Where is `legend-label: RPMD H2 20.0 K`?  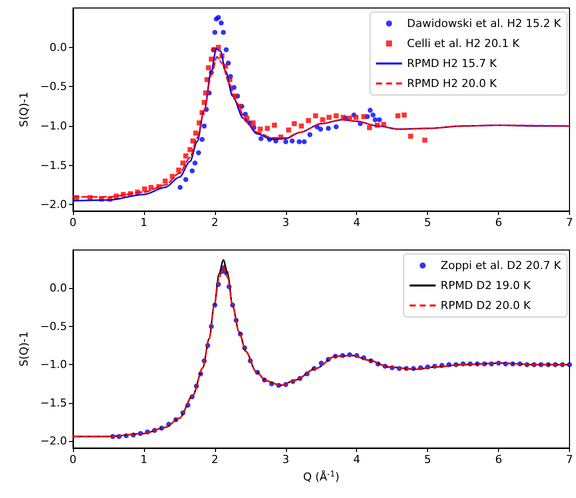 legend-label: RPMD H2 20.0 K is located at coordinates (452, 83).